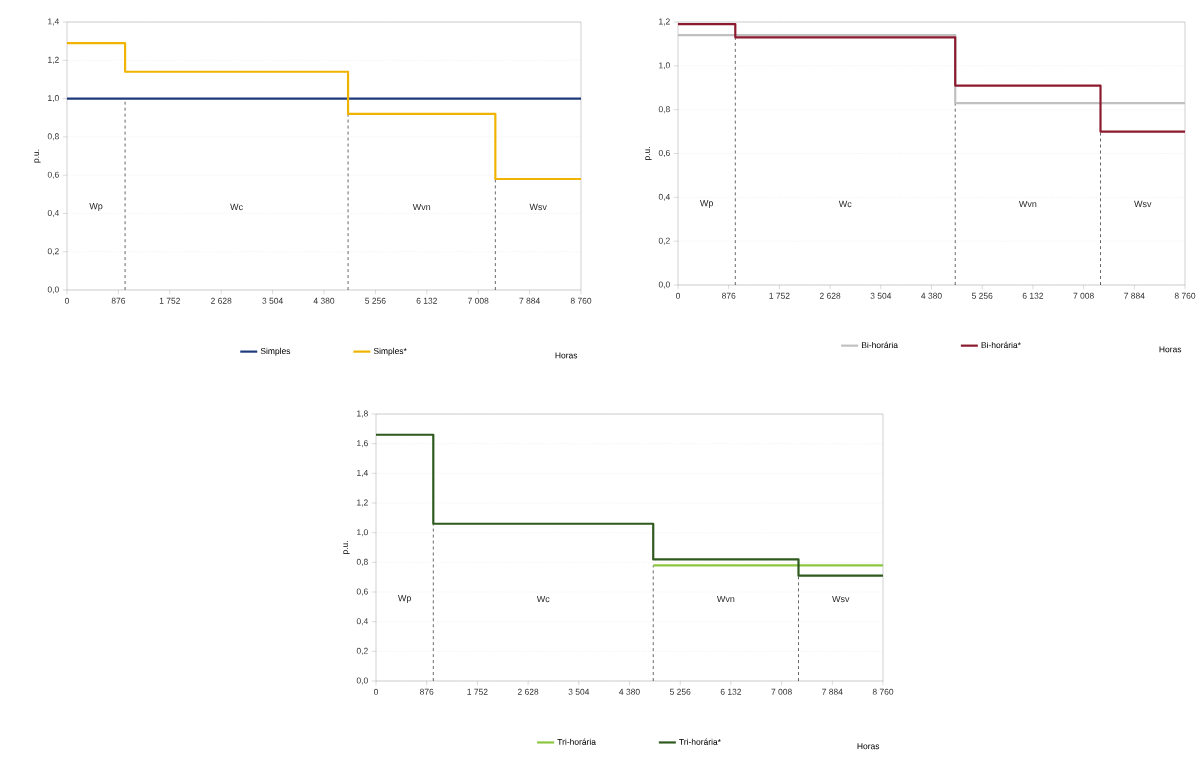 This screenshot has height=757, width=1203. What do you see at coordinates (879, 345) in the screenshot?
I see `legend-label: Bi-horária` at bounding box center [879, 345].